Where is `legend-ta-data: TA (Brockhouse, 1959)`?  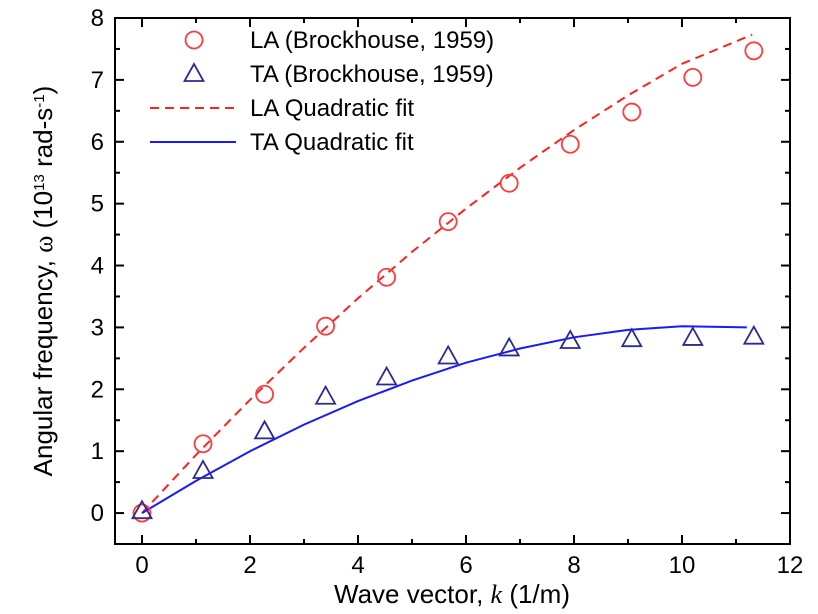
legend-ta-data: TA (Brockhouse, 1959) is located at coordinates (338, 74).